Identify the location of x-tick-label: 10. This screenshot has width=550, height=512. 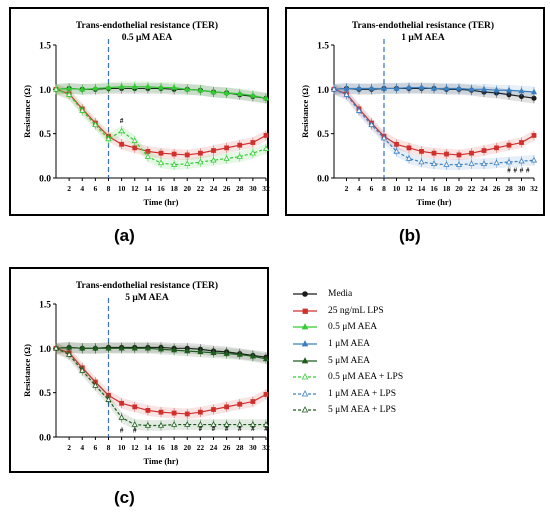
(397, 188).